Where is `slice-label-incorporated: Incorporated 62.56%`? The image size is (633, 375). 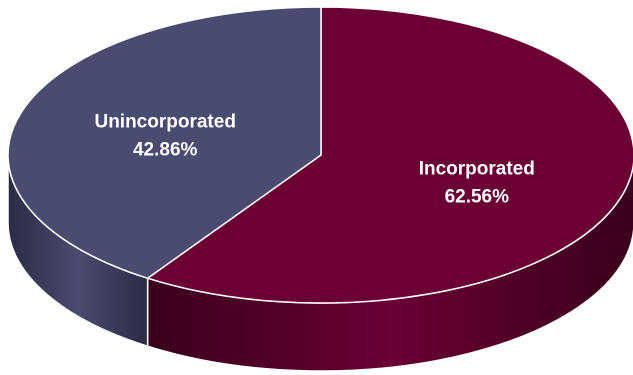 slice-label-incorporated: Incorporated 62.56% is located at coordinates (477, 183).